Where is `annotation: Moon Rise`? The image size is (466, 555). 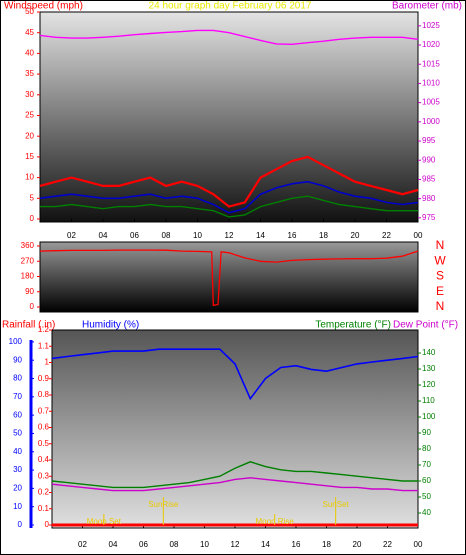 annotation: Moon Rise is located at coordinates (275, 521).